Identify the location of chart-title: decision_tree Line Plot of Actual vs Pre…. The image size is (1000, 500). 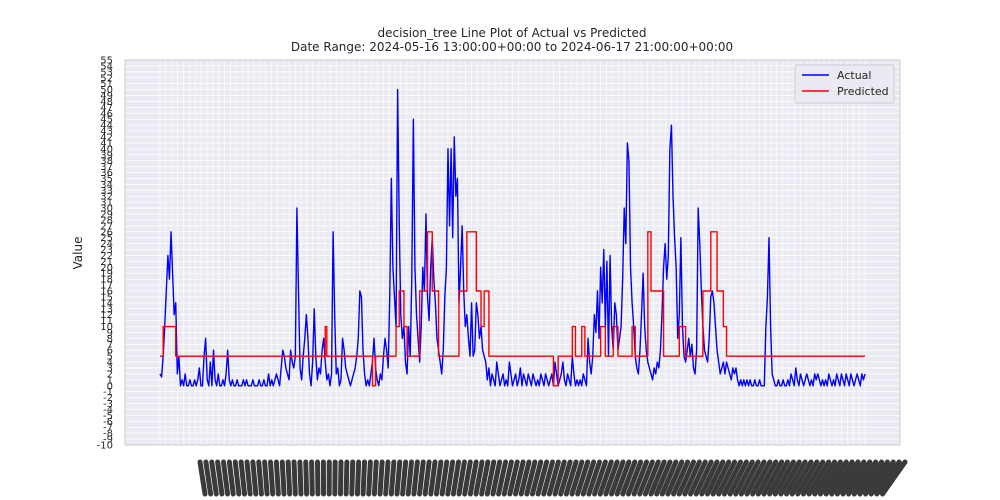
(512, 33).